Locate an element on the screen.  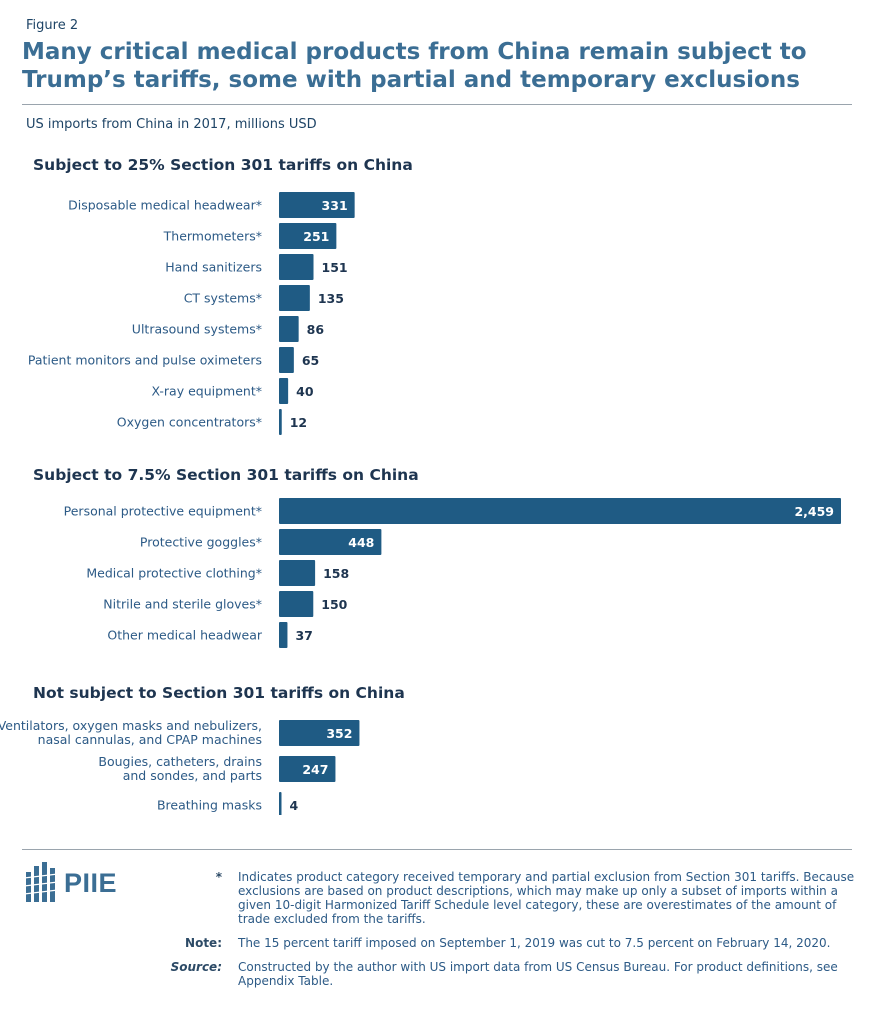
category-label: Hand sanitizers is located at coordinates (213, 267).